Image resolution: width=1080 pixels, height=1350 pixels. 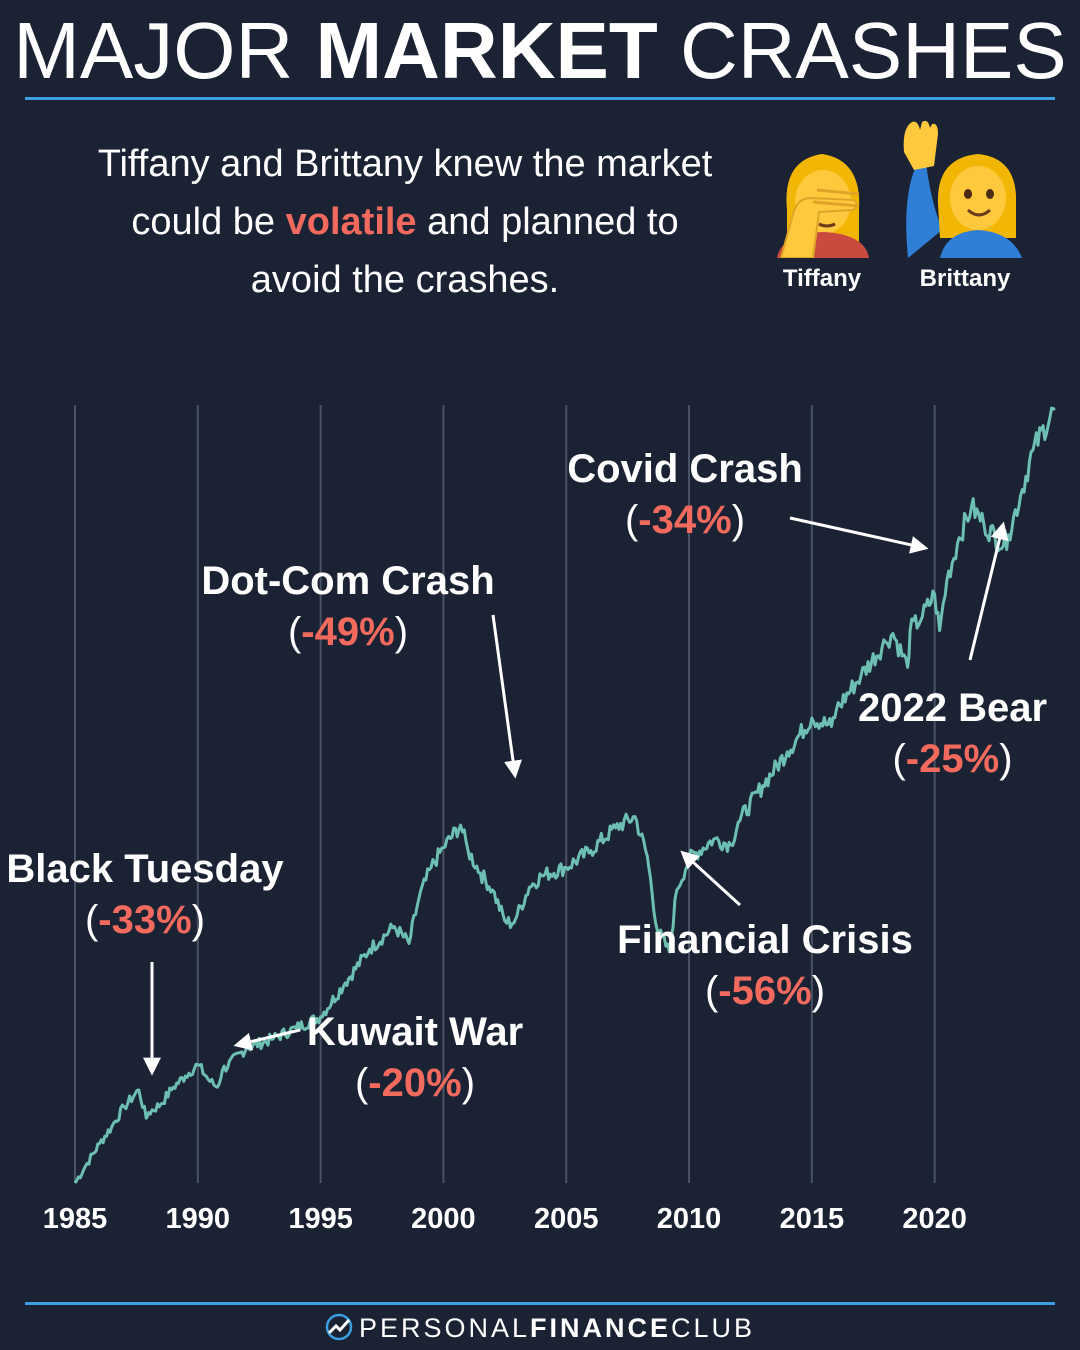 What do you see at coordinates (988, 591) in the screenshot?
I see `arrow-2022-bear` at bounding box center [988, 591].